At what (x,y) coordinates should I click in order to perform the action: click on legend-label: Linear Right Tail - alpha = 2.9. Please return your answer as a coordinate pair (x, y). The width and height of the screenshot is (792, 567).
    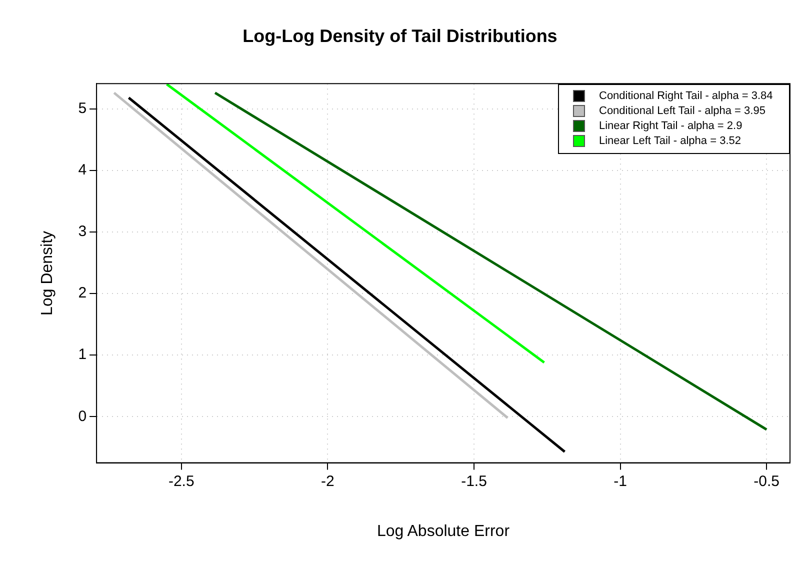
    Looking at the image, I should click on (670, 126).